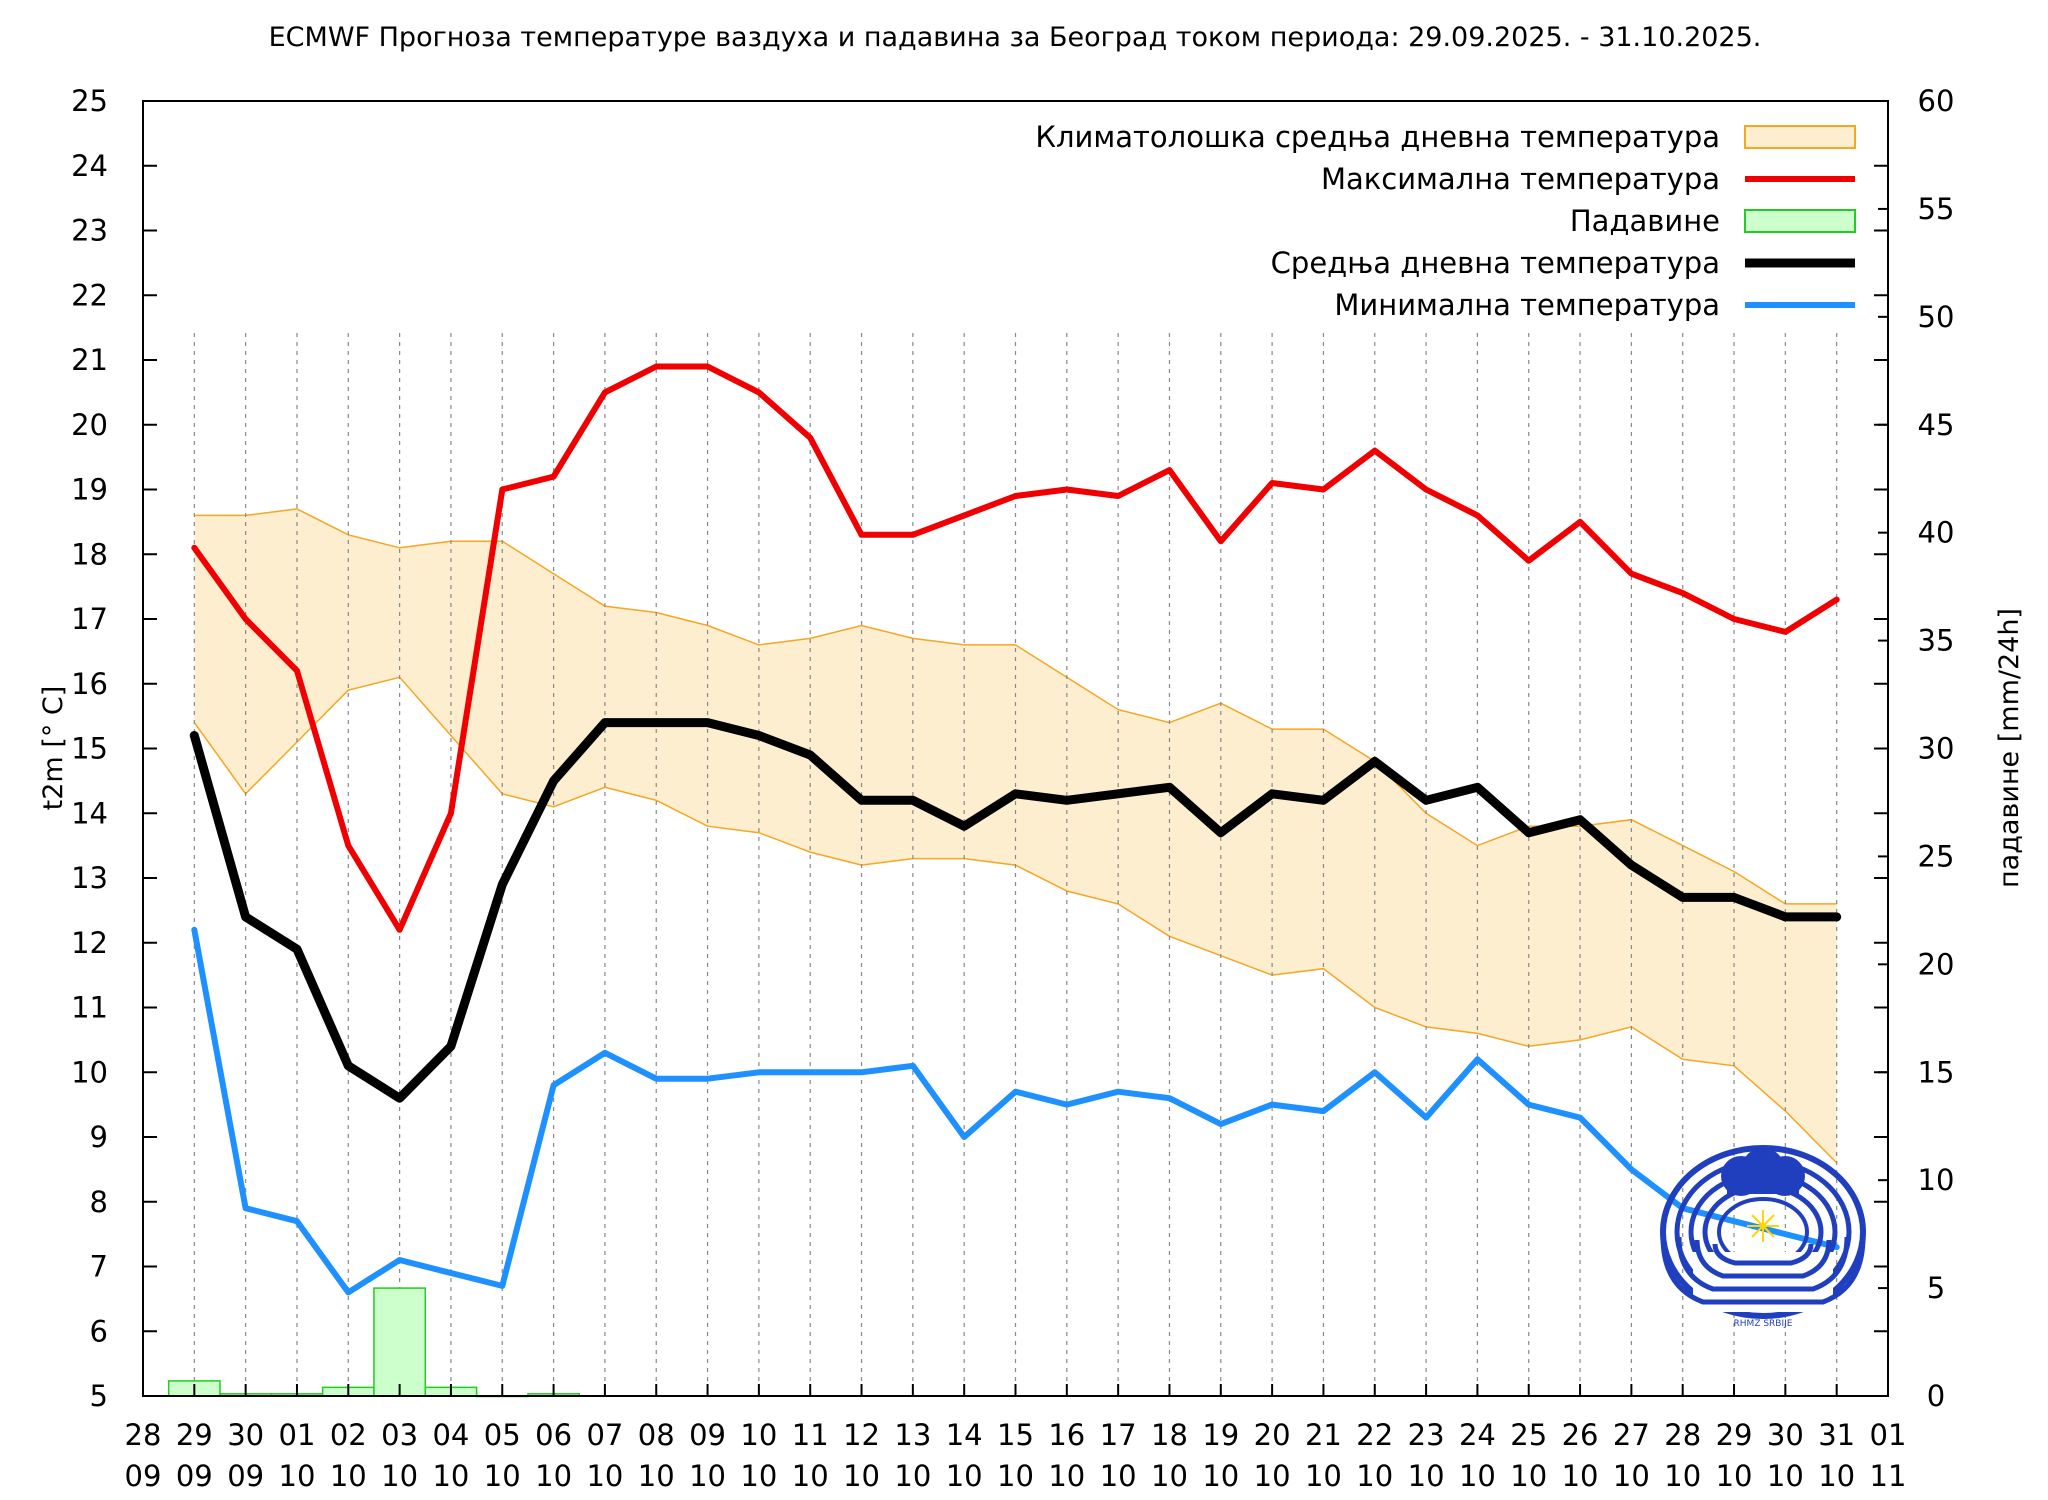 The width and height of the screenshot is (2048, 1500). Describe the element at coordinates (89, 166) in the screenshot. I see `y-tick-label: 24` at that location.